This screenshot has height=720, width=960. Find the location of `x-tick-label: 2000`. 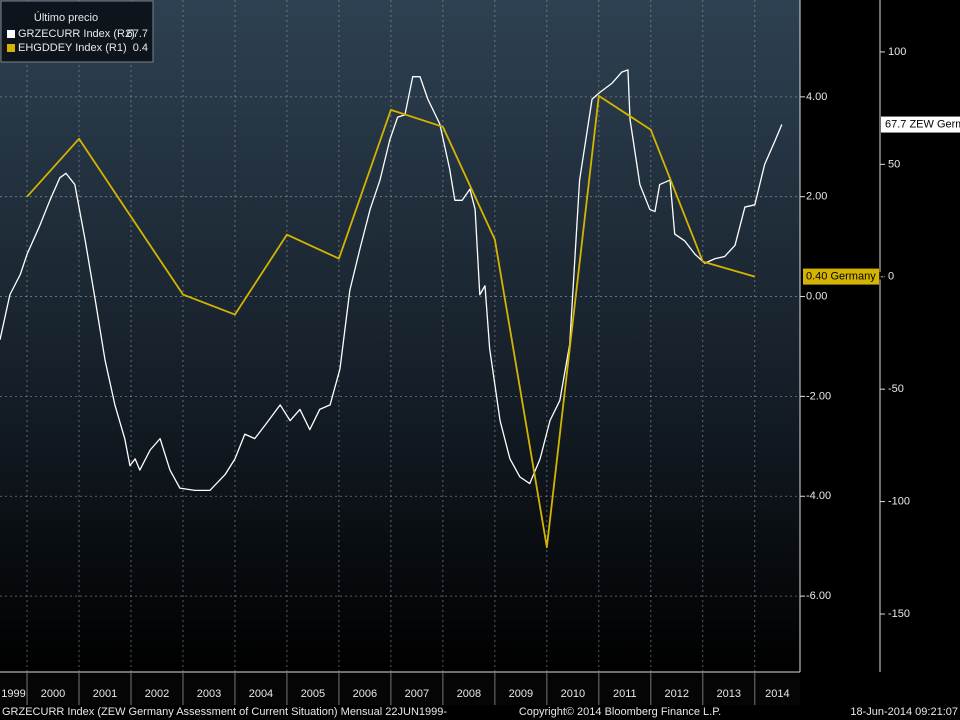

x-tick-label: 2000 is located at coordinates (53, 694).